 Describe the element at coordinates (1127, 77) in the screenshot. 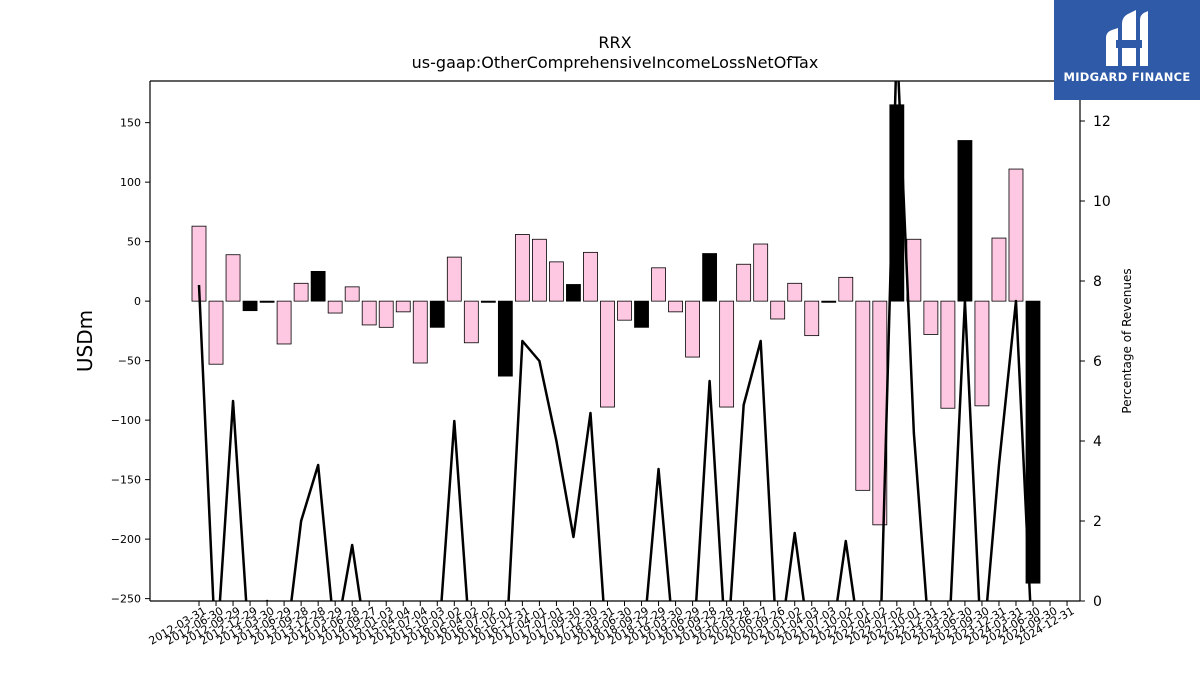

I see `logo-text: MIDGARD FINANCE` at that location.